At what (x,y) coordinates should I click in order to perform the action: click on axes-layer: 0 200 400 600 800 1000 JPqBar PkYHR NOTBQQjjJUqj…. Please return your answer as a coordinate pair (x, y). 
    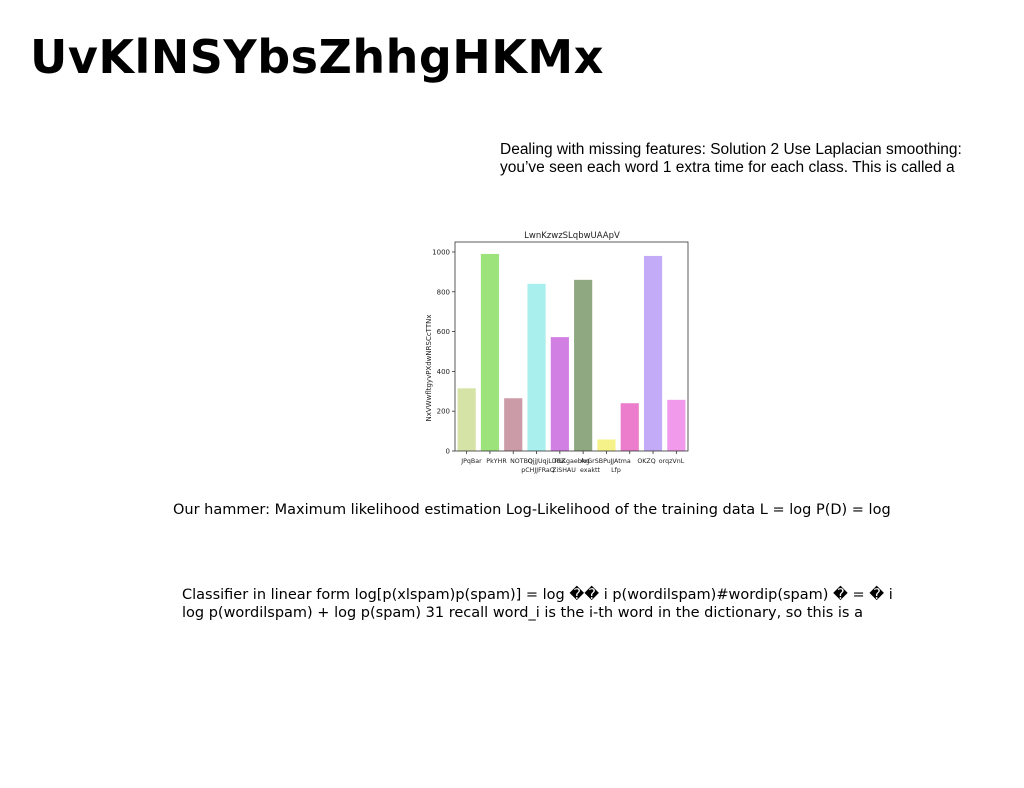
    Looking at the image, I should click on (560, 357).